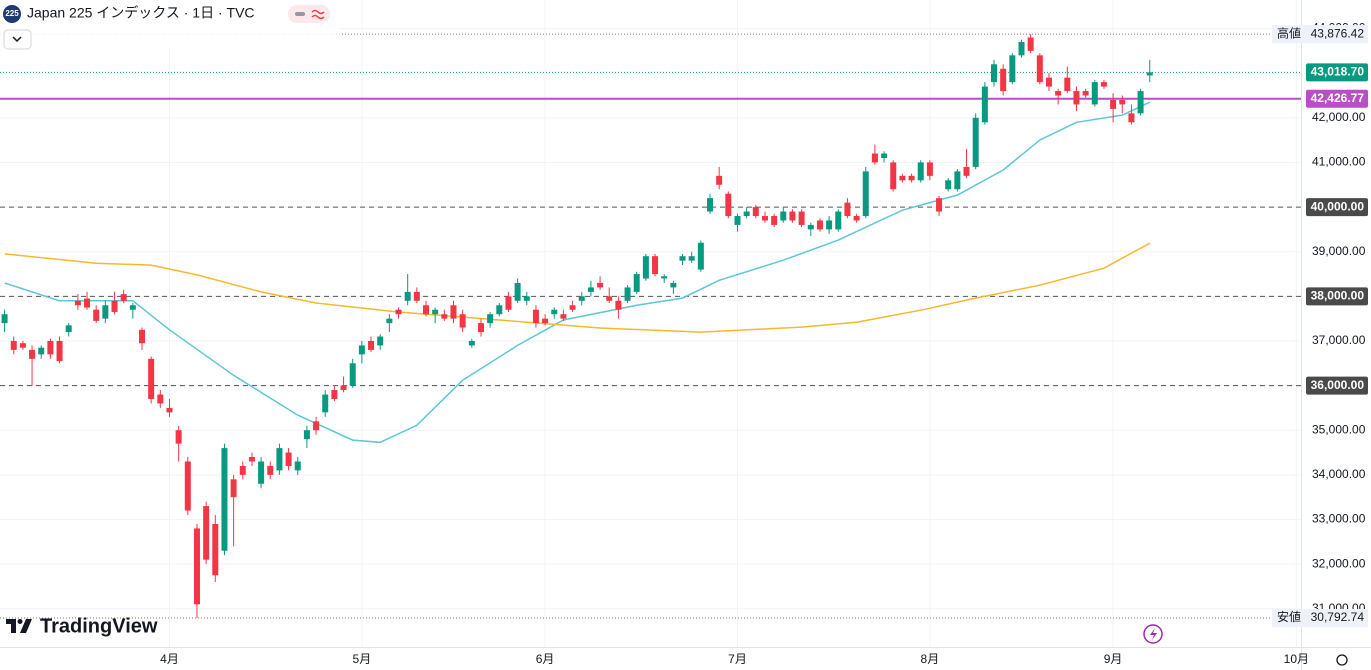 The image size is (1371, 670). I want to click on y-tick-label: 34,000.00, so click(1339, 474).